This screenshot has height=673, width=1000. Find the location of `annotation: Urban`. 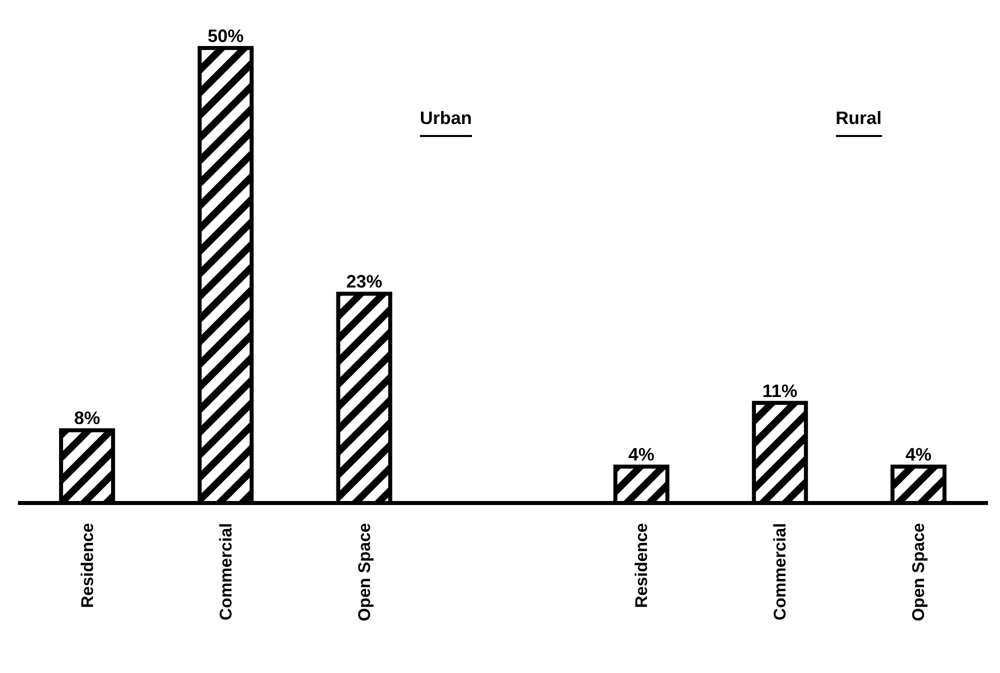

annotation: Urban is located at coordinates (446, 122).